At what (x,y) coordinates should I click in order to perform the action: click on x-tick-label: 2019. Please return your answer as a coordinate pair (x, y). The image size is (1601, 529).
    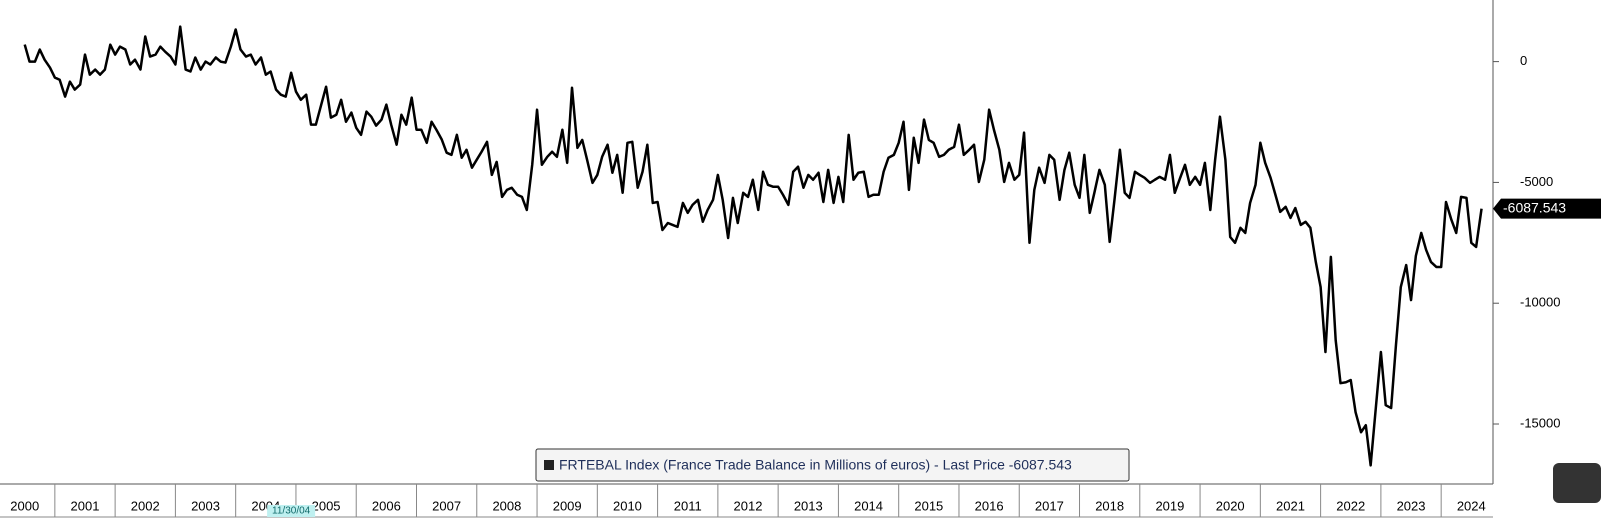
    Looking at the image, I should click on (1169, 505).